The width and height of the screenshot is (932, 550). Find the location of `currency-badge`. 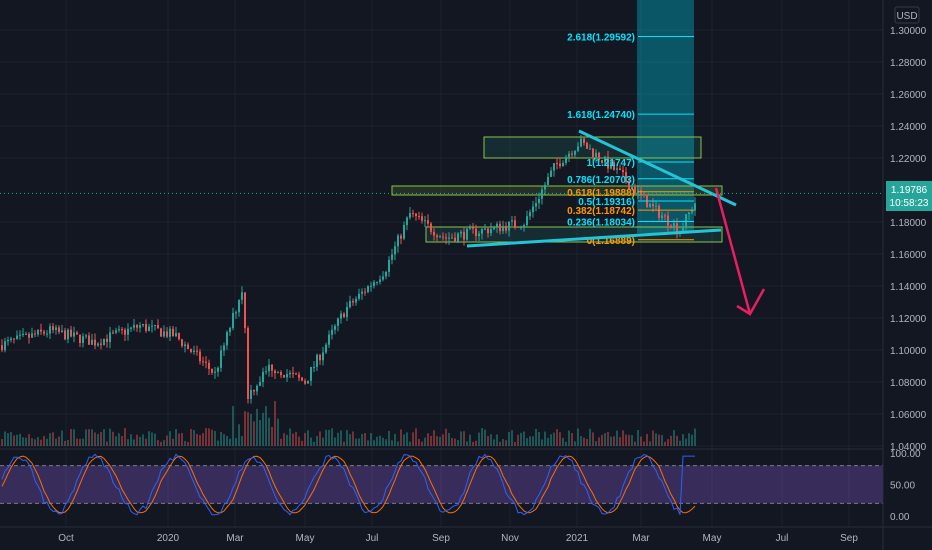

currency-badge is located at coordinates (907, 15).